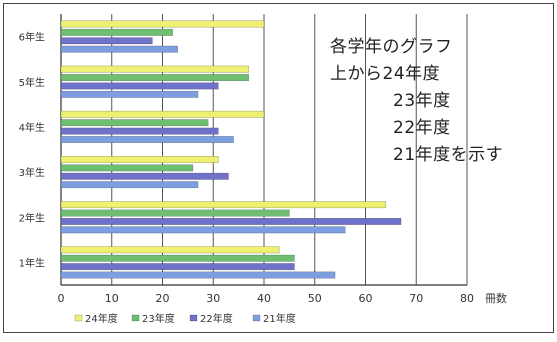  What do you see at coordinates (32, 172) in the screenshot?
I see `category-label: 3年生` at bounding box center [32, 172].